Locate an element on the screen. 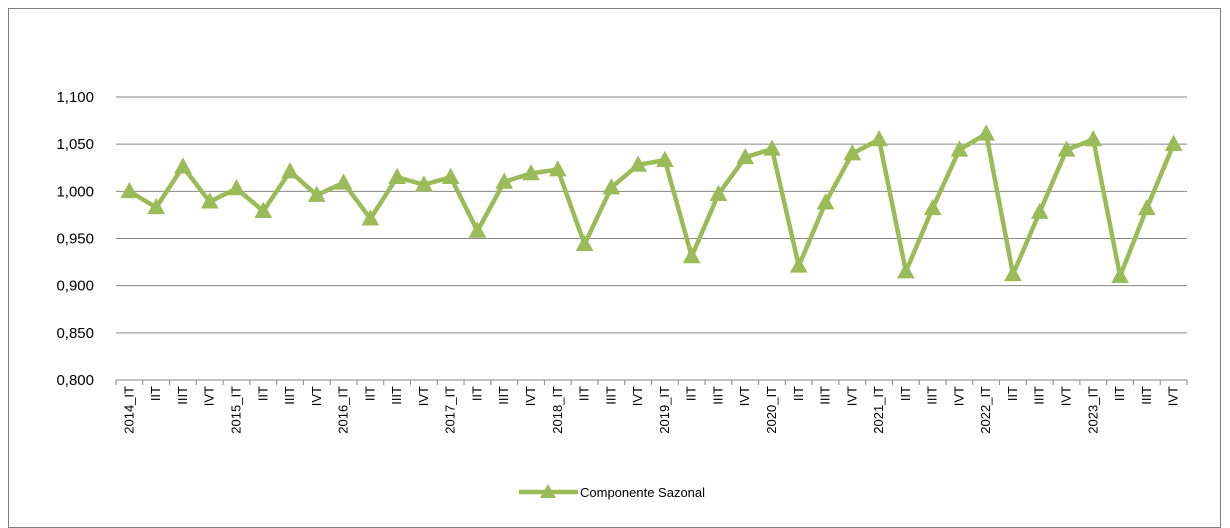 The width and height of the screenshot is (1230, 528). x-tick-label: 2019_IT is located at coordinates (664, 410).